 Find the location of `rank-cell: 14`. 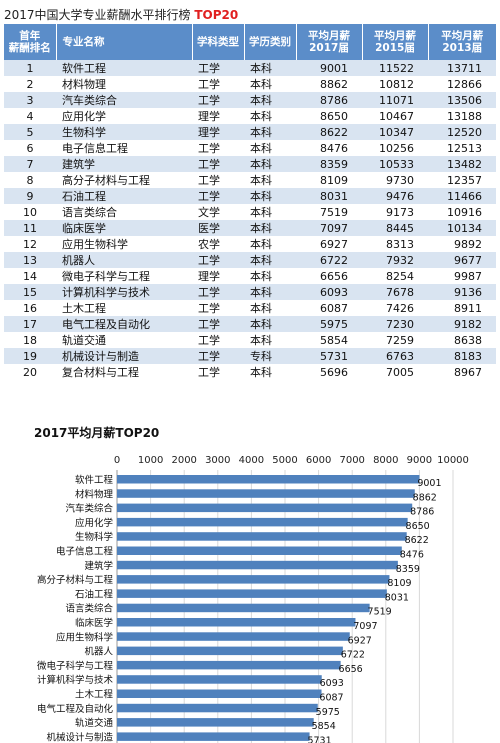

rank-cell: 14 is located at coordinates (30, 276).